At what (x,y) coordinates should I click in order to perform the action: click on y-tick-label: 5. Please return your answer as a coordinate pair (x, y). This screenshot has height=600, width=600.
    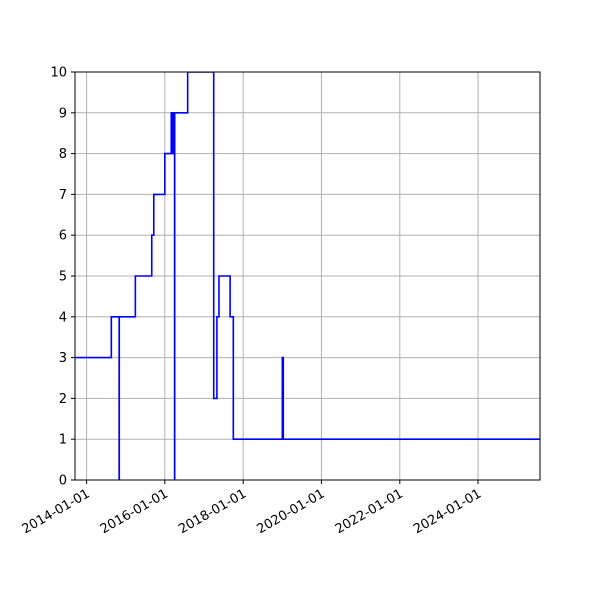
    Looking at the image, I should click on (63, 277).